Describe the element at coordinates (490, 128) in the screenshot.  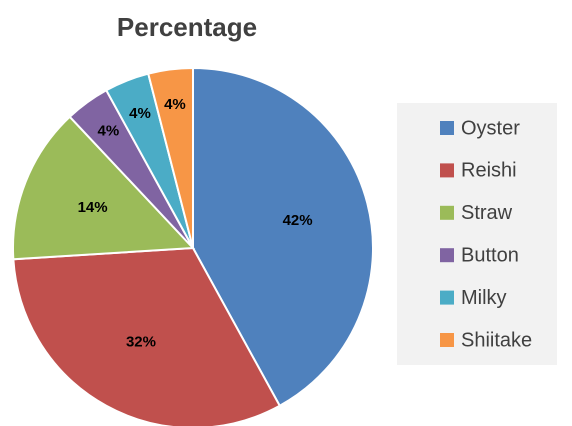
I see `legend-label: Oyster` at that location.